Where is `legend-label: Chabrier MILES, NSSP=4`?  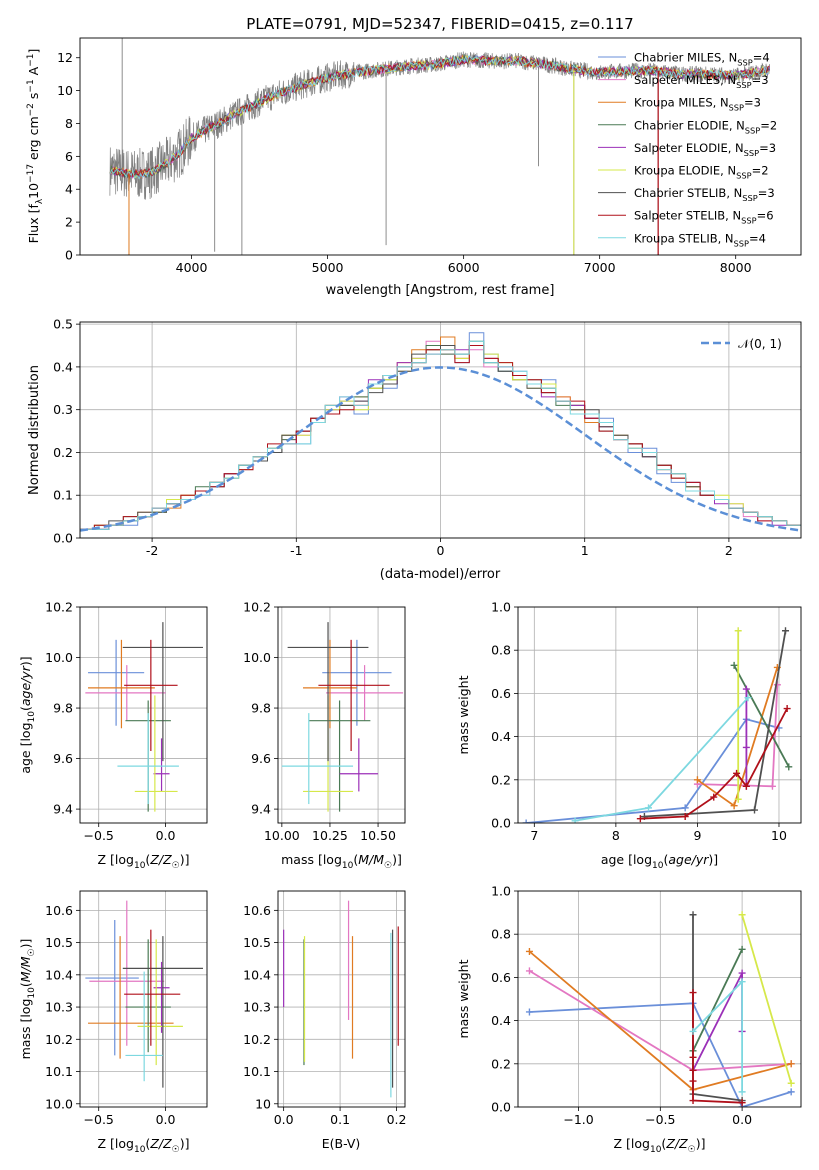
legend-label: Chabrier MILES, NSSP=4 is located at coordinates (702, 59).